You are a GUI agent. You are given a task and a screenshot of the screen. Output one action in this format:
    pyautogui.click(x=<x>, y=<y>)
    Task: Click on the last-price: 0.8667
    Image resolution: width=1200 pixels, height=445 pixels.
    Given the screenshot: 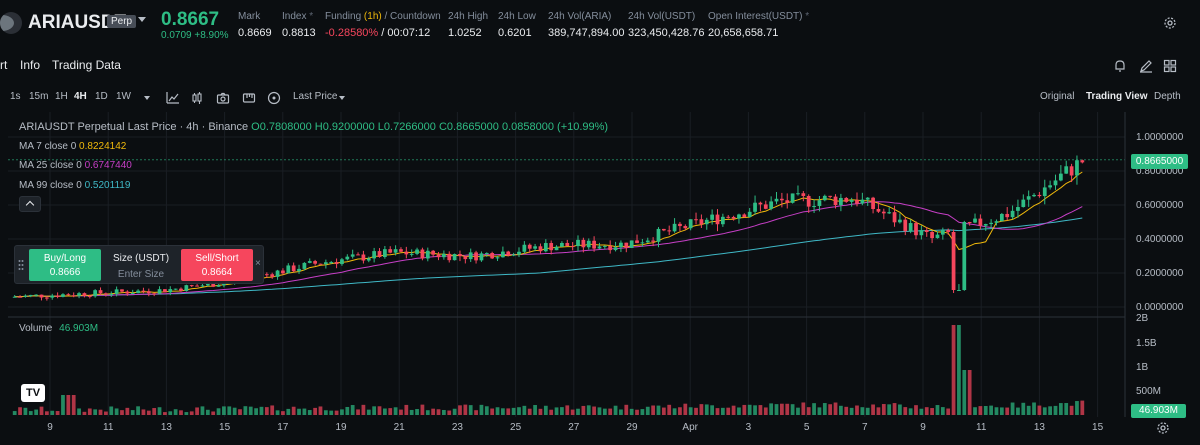 What is the action you would take?
    pyautogui.click(x=190, y=19)
    